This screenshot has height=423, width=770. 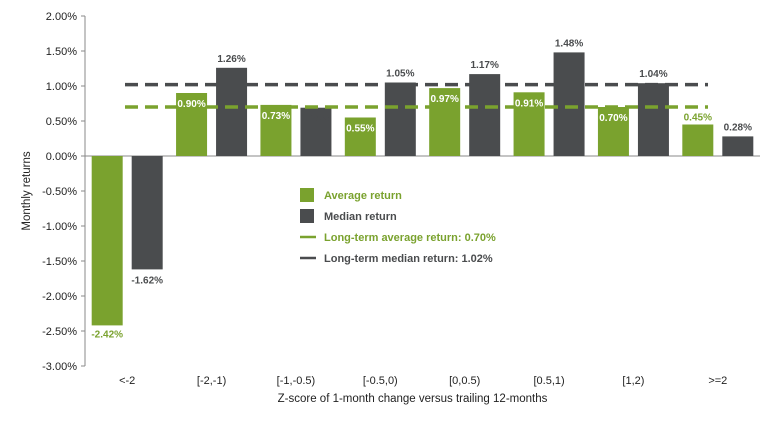 What do you see at coordinates (633, 381) in the screenshot?
I see `x-tick-label: [1,2)` at bounding box center [633, 381].